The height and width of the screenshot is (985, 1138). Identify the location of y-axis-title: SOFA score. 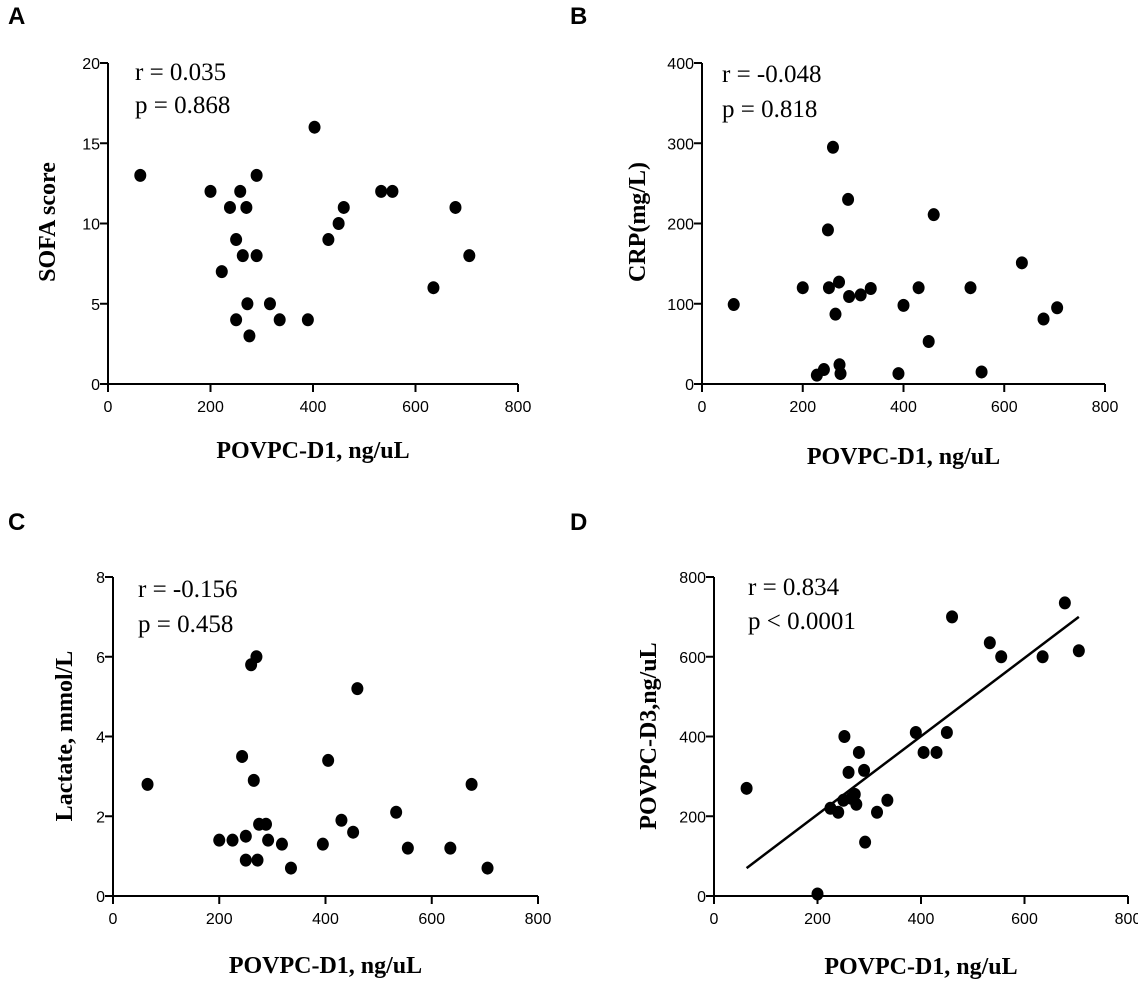
(48, 222).